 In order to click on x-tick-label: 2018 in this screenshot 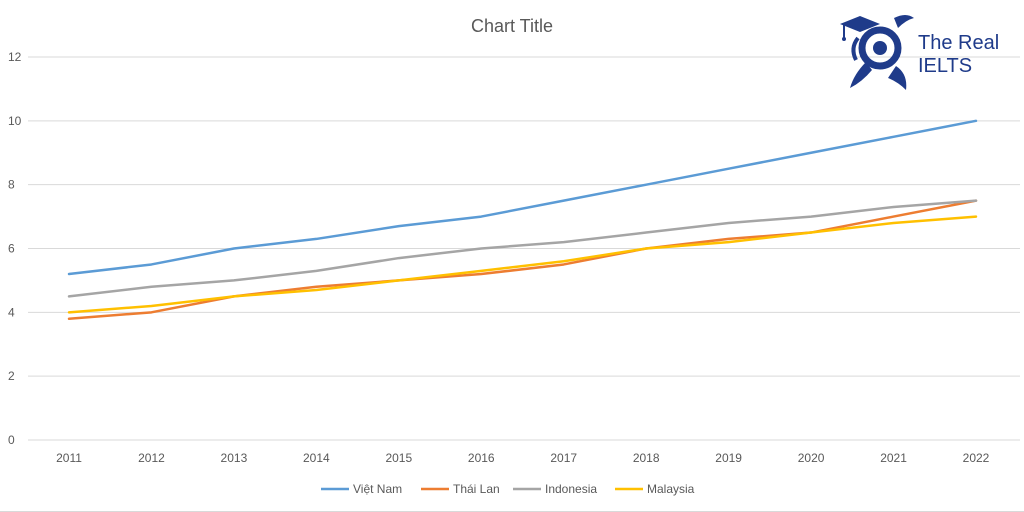, I will do `click(646, 458)`.